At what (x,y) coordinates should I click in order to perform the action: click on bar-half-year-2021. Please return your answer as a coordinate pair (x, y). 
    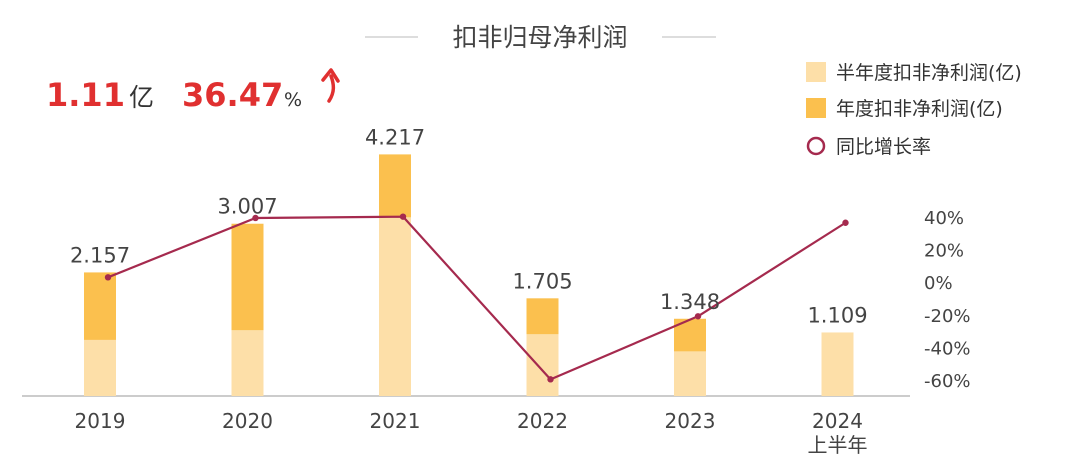
    Looking at the image, I should click on (395, 306).